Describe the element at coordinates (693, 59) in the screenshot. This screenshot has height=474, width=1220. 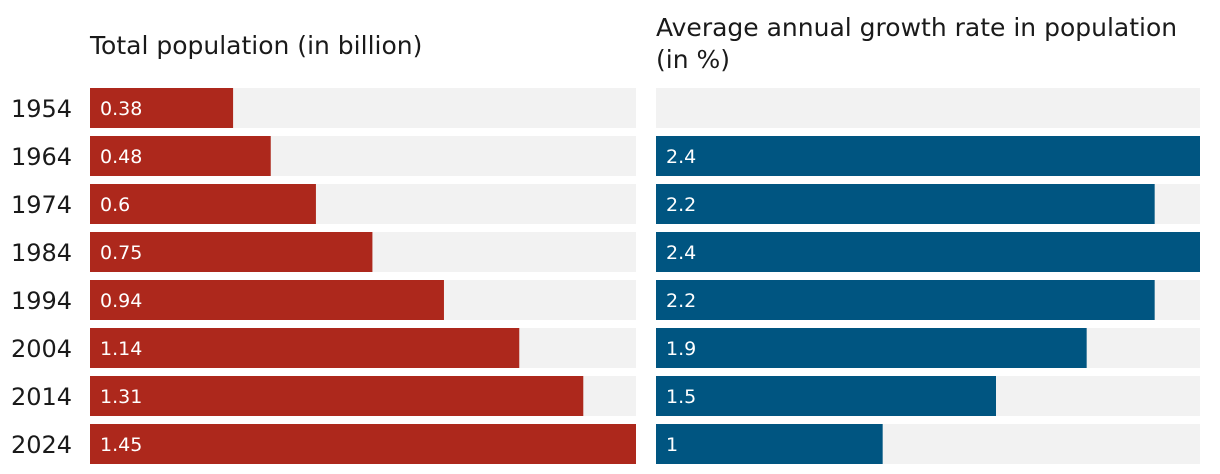
I see `right-chart-title-line-2: (in %)` at that location.